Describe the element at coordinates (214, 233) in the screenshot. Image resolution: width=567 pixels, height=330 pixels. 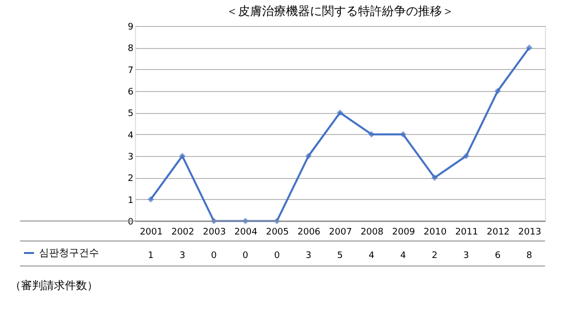
I see `x-tick-label: 2003` at that location.